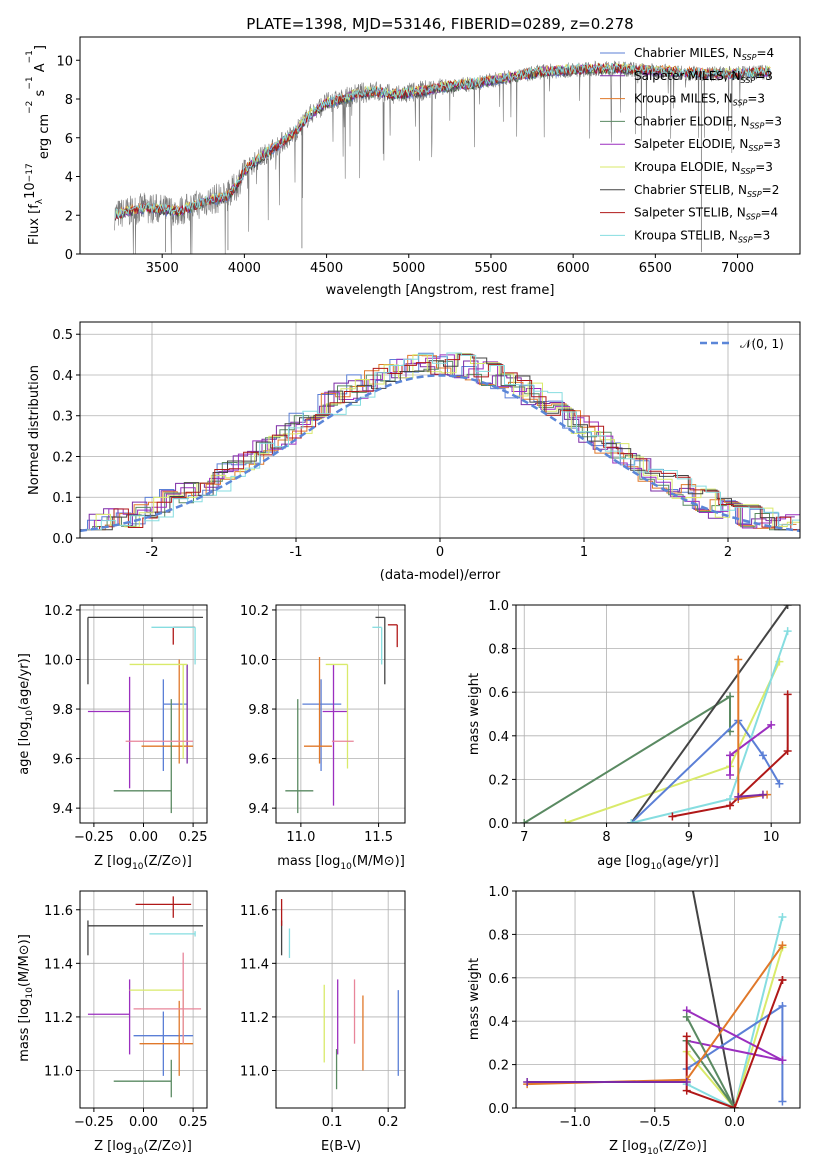 The width and height of the screenshot is (819, 1170). I want to click on x-tick-label: 7000, so click(737, 268).